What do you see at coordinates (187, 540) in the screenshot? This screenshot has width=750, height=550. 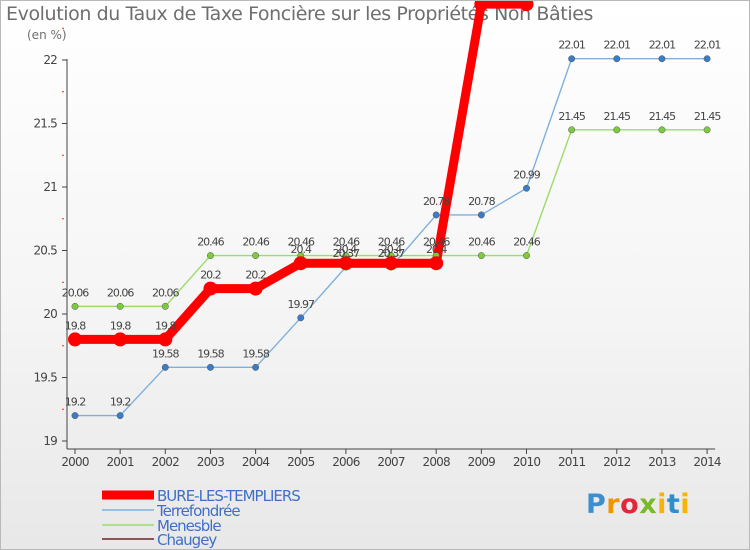 I see `legend-label: Chaugey` at bounding box center [187, 540].